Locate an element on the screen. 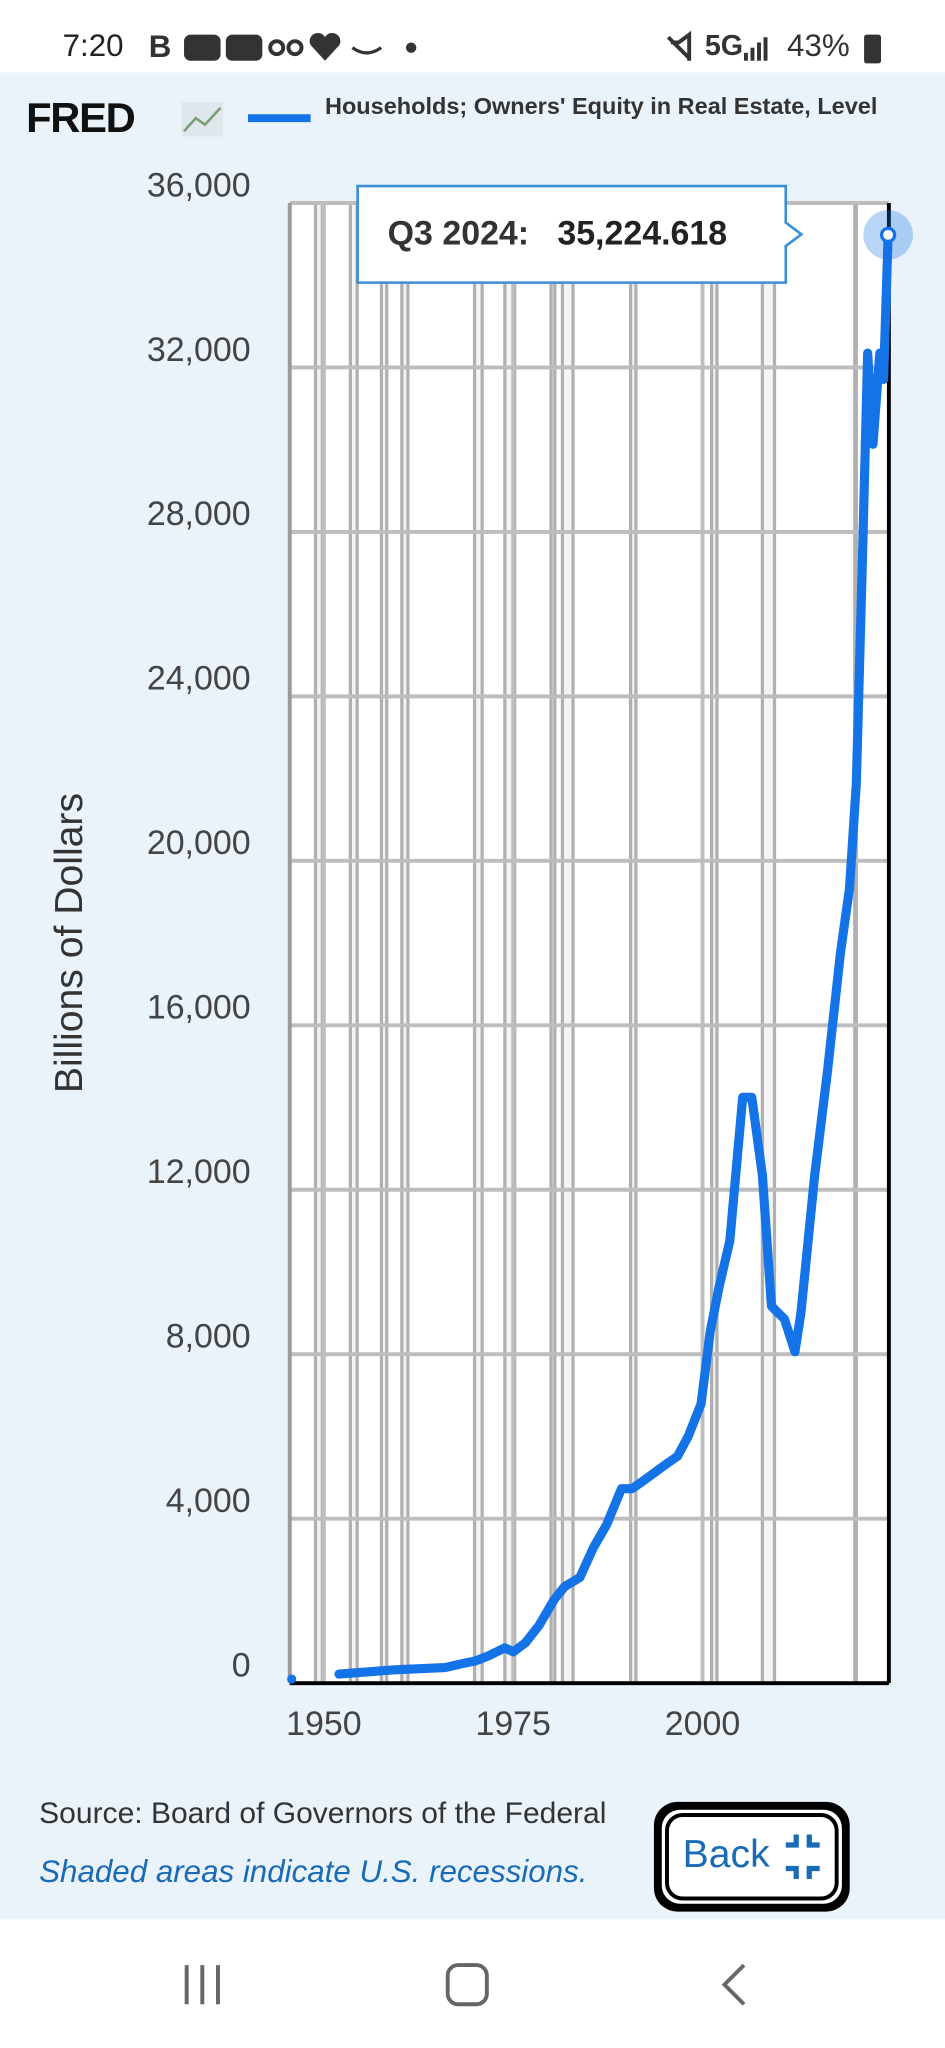 This screenshot has height=2048, width=945. system-icons is located at coordinates (774, 47).